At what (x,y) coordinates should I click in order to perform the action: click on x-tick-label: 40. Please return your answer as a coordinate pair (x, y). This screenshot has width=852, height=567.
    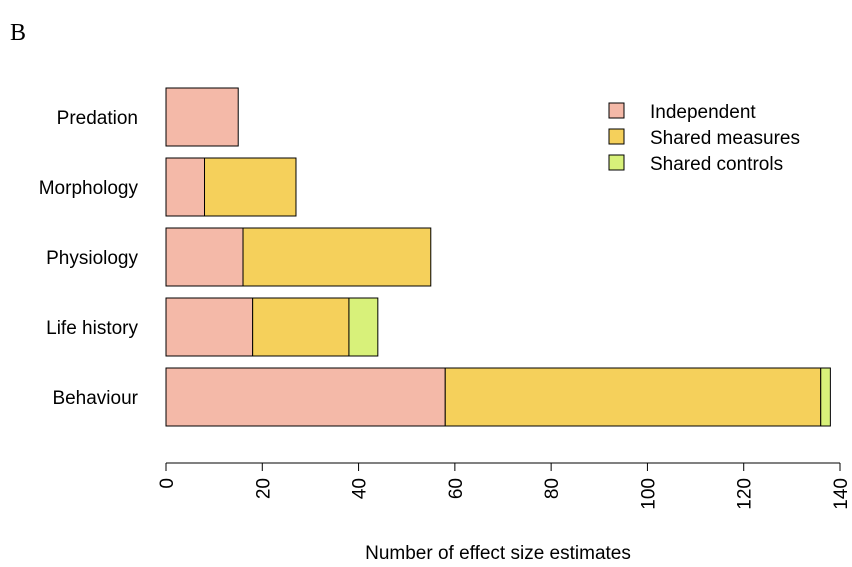
    Looking at the image, I should click on (360, 488).